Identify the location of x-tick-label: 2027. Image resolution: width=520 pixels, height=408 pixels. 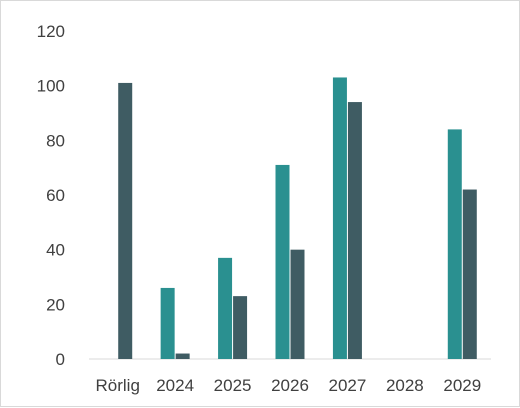
(348, 385).